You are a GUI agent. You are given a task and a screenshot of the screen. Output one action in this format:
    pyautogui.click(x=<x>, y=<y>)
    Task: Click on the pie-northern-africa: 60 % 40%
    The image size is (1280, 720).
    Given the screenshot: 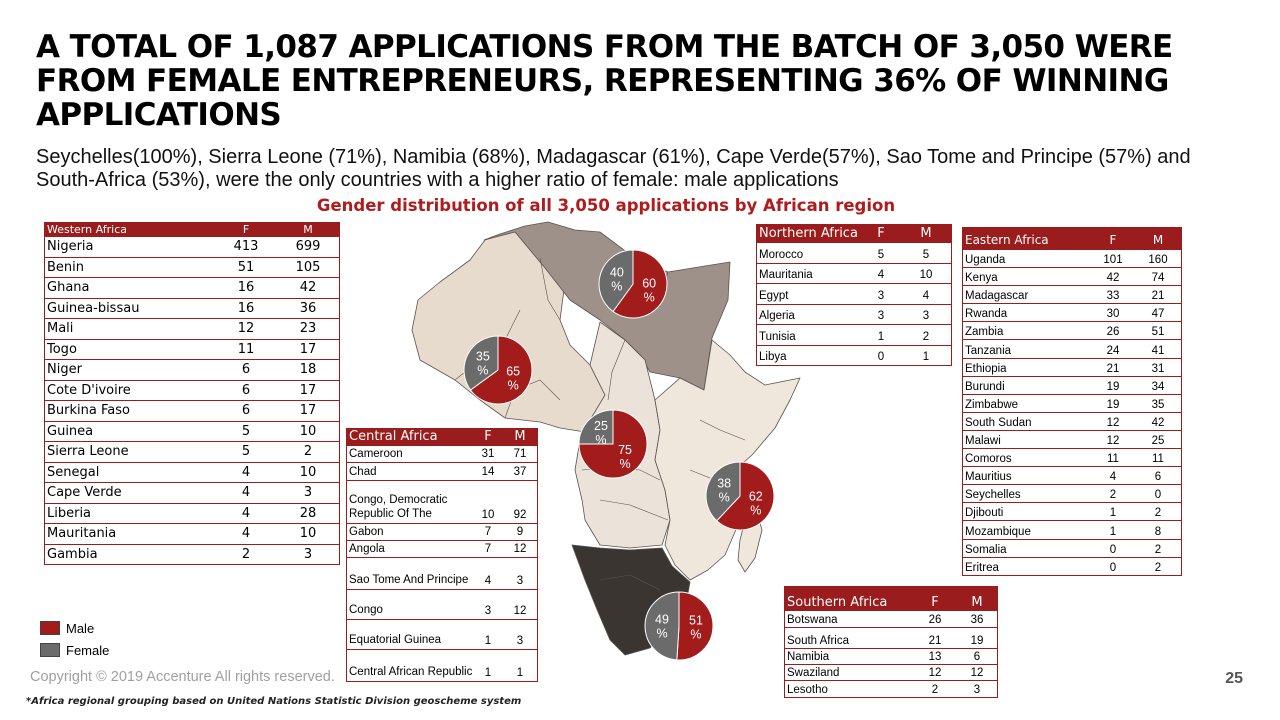 What is the action you would take?
    pyautogui.click(x=633, y=284)
    